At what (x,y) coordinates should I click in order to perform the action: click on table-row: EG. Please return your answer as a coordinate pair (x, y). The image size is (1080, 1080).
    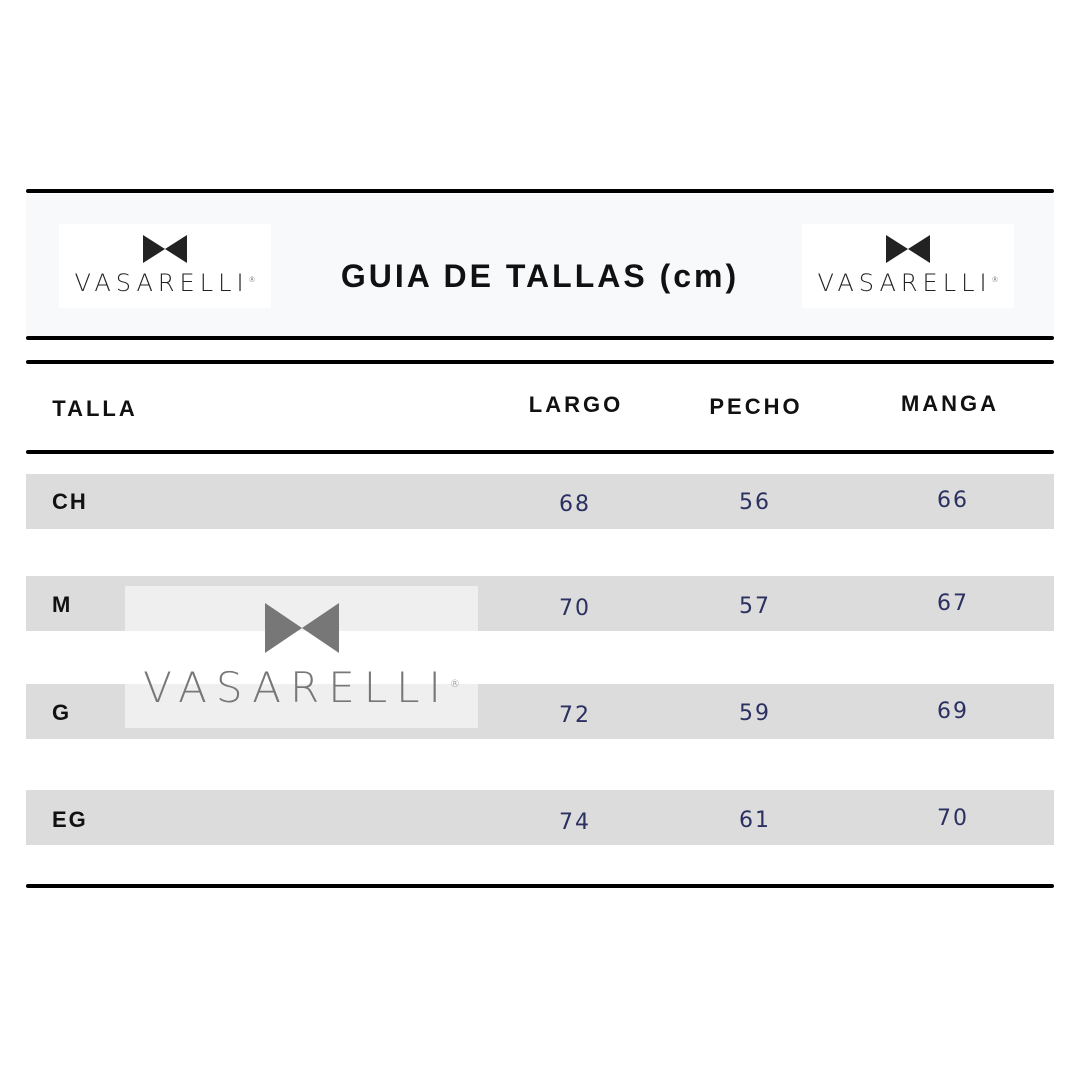
    Looking at the image, I should click on (540, 817).